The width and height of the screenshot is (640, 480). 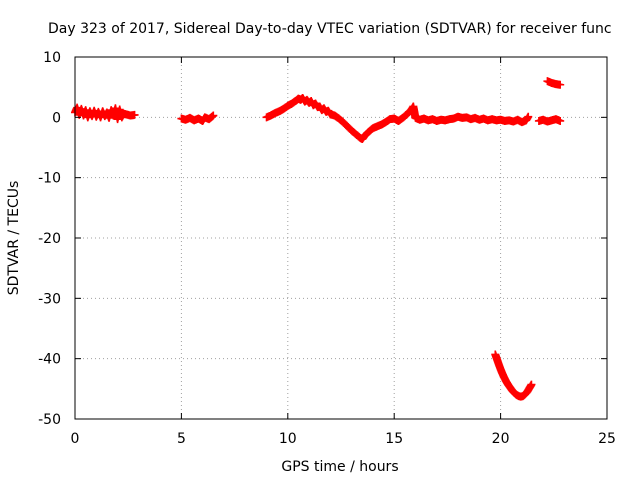 What do you see at coordinates (56, 118) in the screenshot?
I see `y-tick-label: 0` at bounding box center [56, 118].